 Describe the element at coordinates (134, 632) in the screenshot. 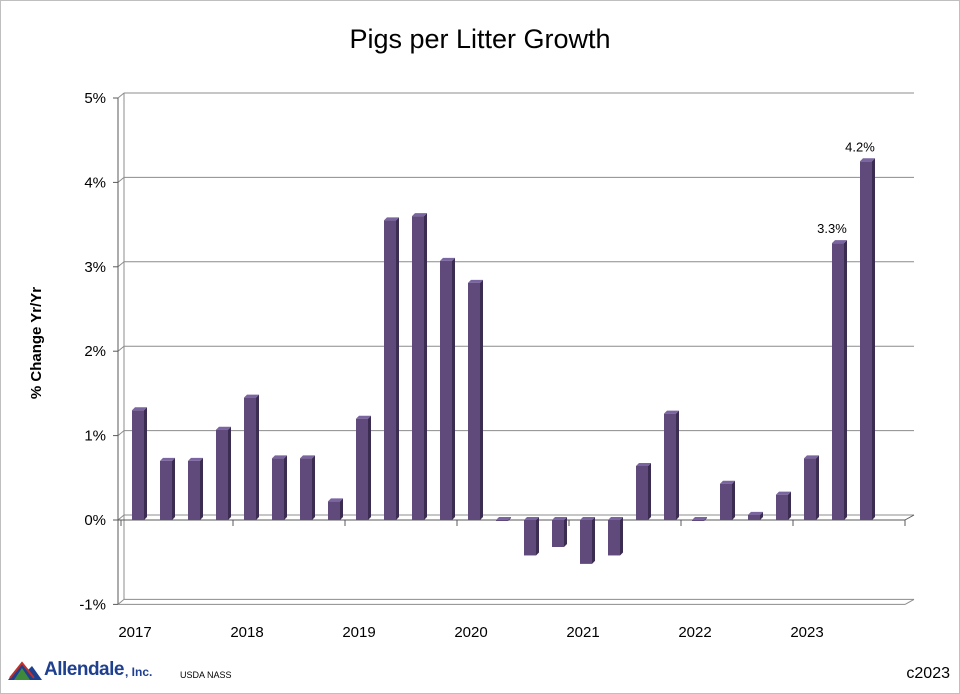

I see `x-tick-label: 2017` at that location.